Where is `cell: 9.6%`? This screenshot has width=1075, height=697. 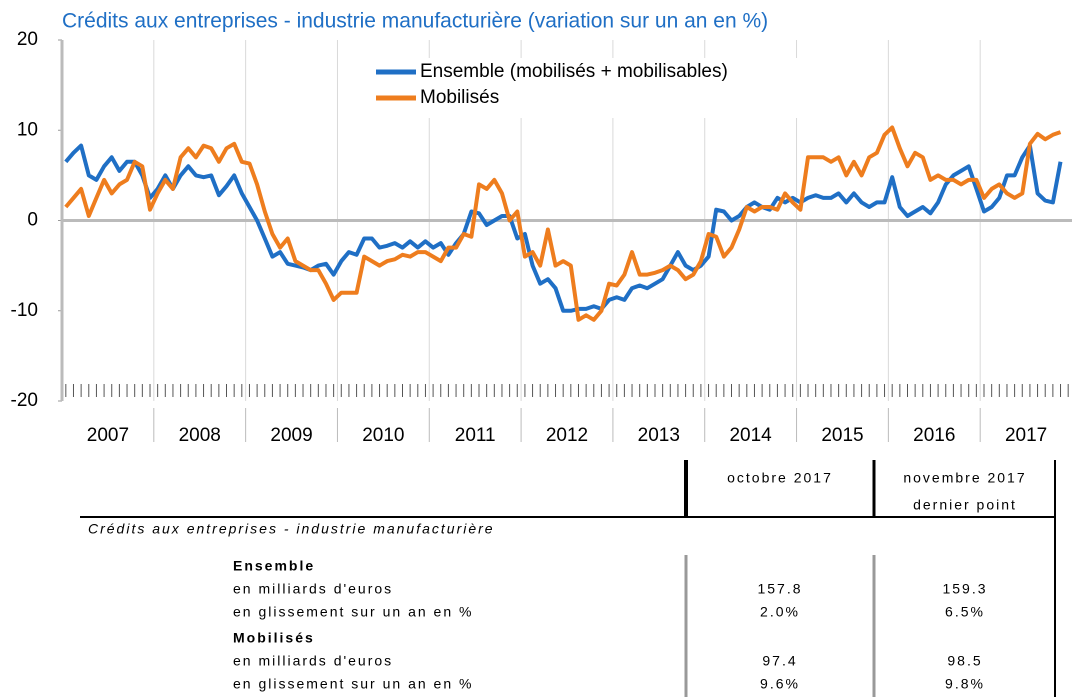 cell: 9.6% is located at coordinates (780, 684).